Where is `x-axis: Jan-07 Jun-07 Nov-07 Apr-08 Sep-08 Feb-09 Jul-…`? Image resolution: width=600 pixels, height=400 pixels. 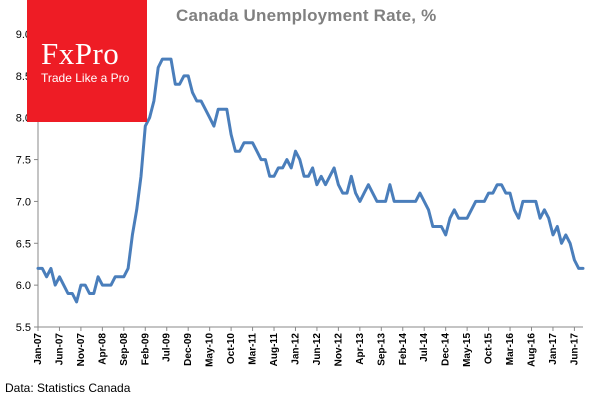 x-axis: Jan-07 Jun-07 Nov-07 Apr-08 Sep-08 Feb-09 Jul-… is located at coordinates (308, 346).